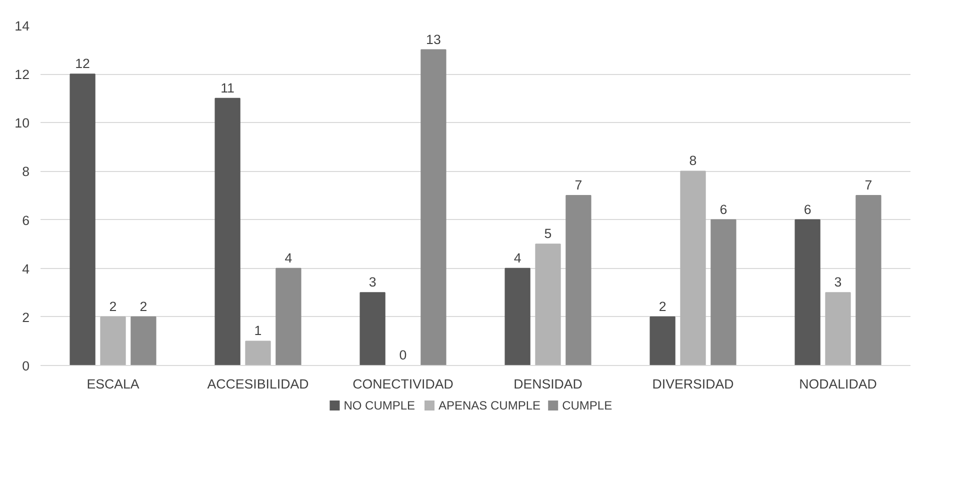 This screenshot has width=965, height=477. I want to click on x-tick-label: ESCALA, so click(113, 384).